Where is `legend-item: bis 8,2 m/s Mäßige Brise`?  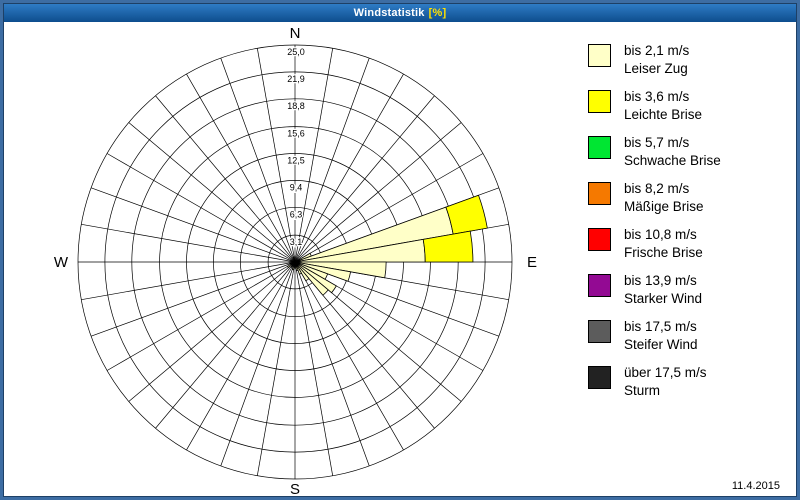
legend-item: bis 8,2 m/s Mäßige Brise is located at coordinates (654, 198).